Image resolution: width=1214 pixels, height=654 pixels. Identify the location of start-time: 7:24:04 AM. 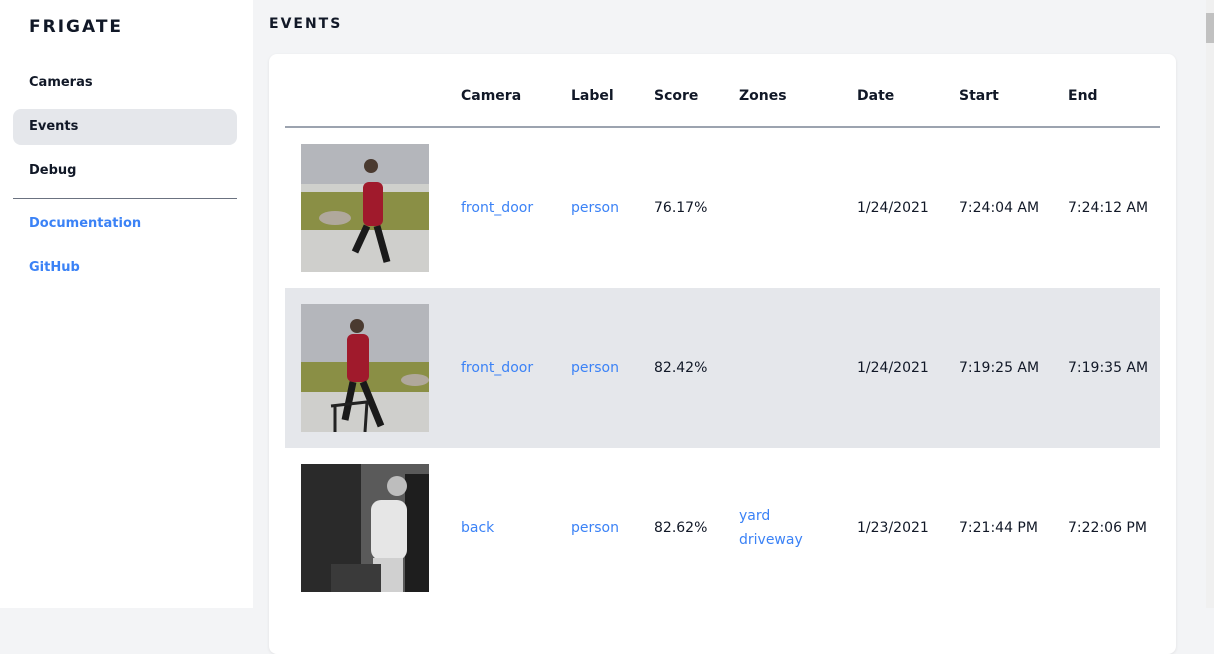
(999, 208).